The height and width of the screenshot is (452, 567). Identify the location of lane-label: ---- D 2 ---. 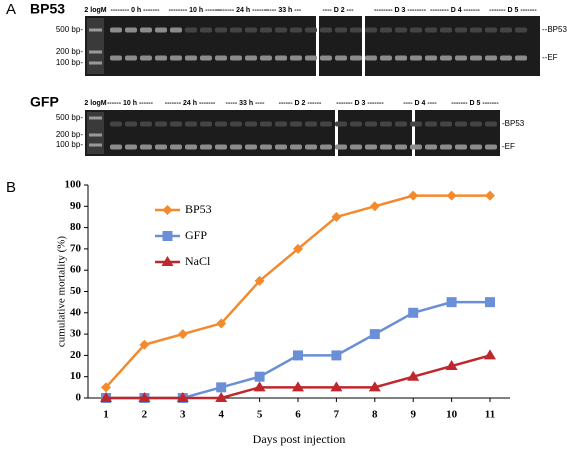
(338, 10).